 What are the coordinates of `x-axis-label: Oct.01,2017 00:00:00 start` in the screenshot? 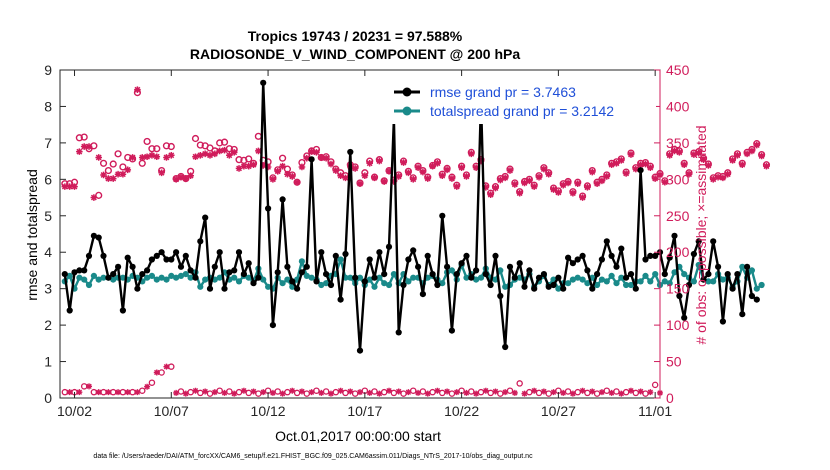 It's located at (358, 436).